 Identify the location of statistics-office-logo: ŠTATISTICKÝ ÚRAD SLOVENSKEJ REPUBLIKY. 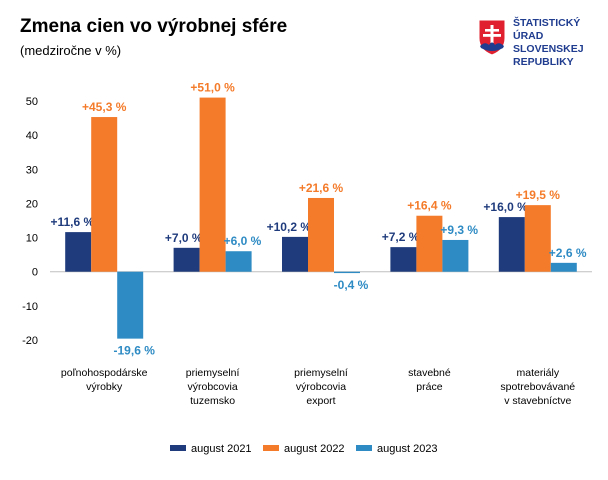
(539, 46).